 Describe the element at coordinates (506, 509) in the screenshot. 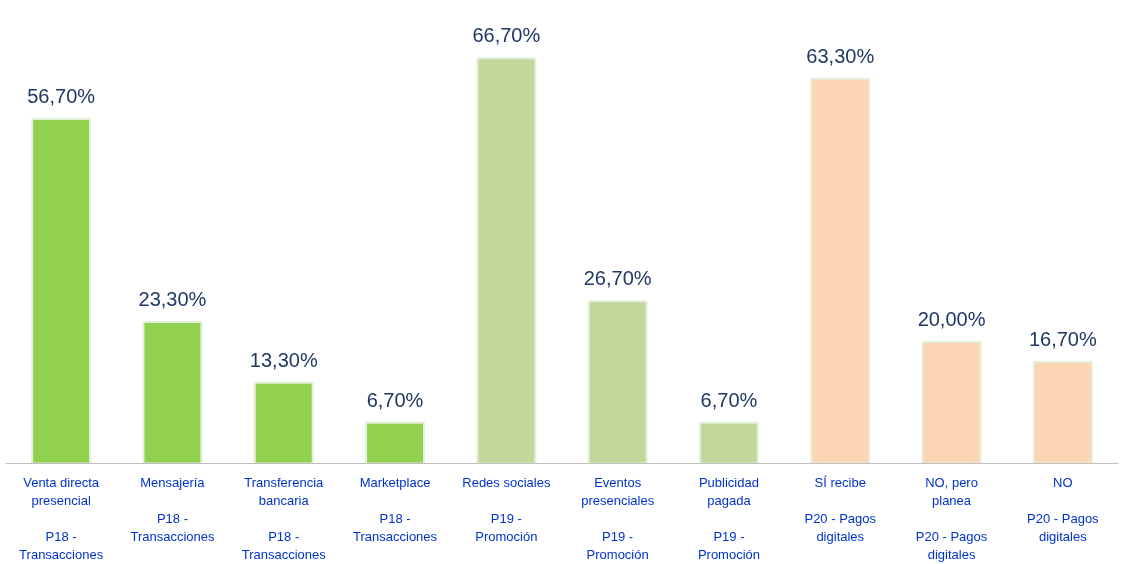

I see `category-label: Redes sociales P19 - Promoción` at that location.